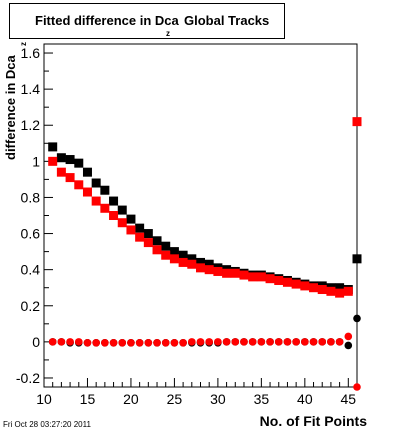  What do you see at coordinates (31, 53) in the screenshot?
I see `y-tick-label: 1.6` at bounding box center [31, 53].